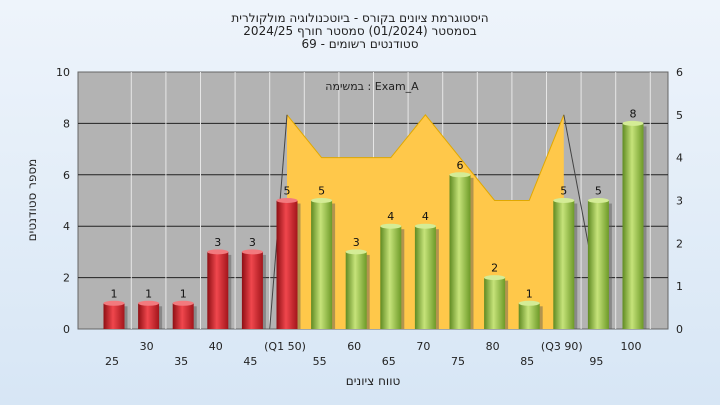 This screenshot has width=720, height=405. What do you see at coordinates (562, 346) in the screenshot?
I see `x-tick-label: (Q3 90)` at bounding box center [562, 346].